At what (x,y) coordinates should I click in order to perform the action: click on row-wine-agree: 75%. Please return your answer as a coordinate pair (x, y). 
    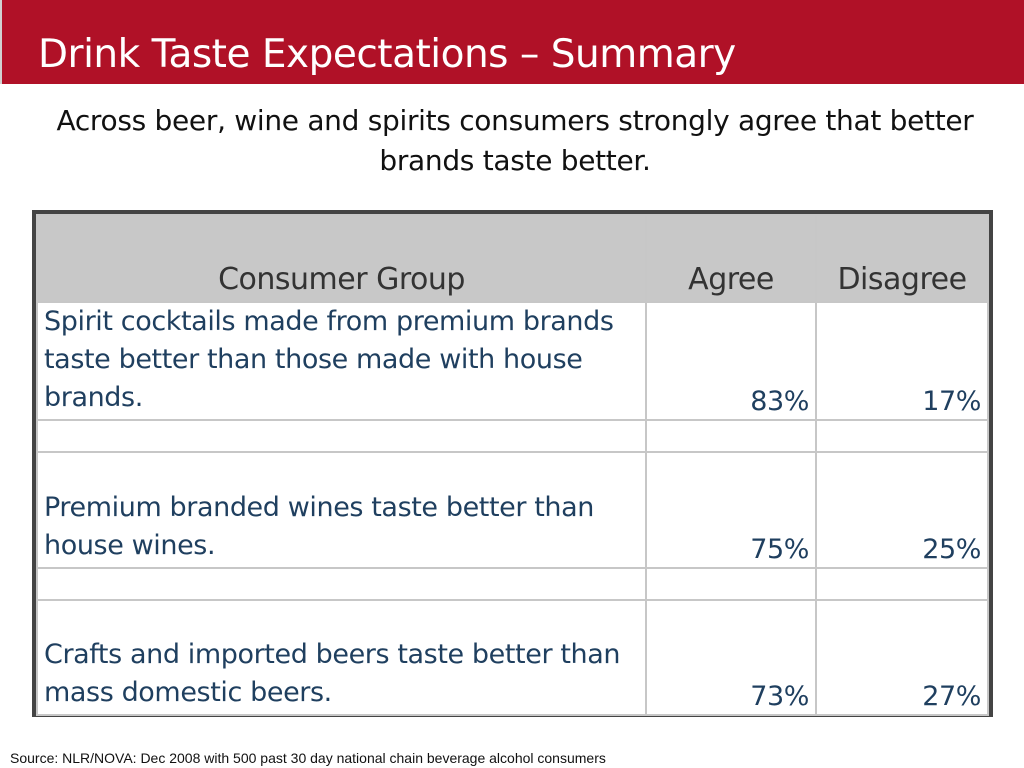
    Looking at the image, I should click on (731, 510).